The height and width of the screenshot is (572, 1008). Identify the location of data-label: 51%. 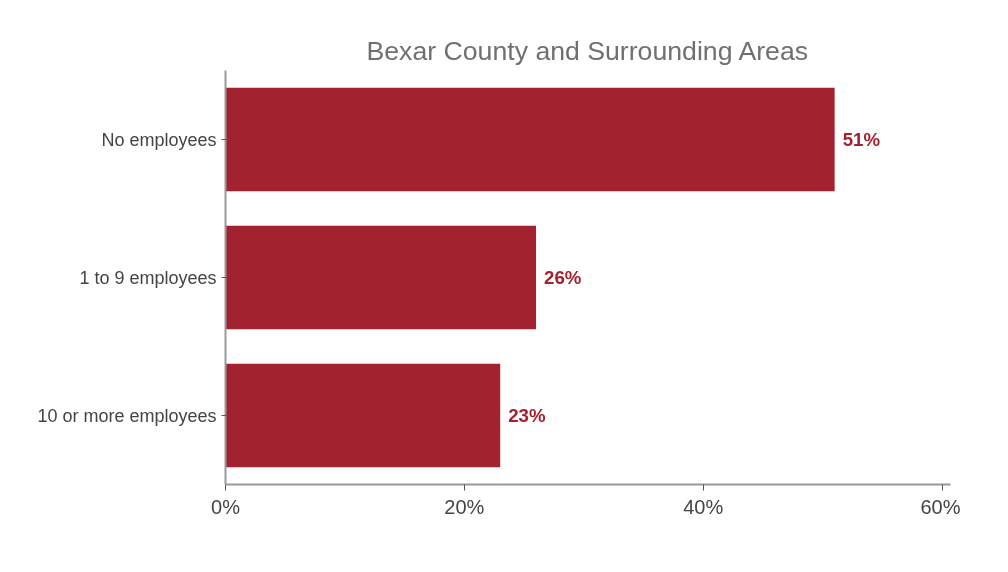
(861, 139).